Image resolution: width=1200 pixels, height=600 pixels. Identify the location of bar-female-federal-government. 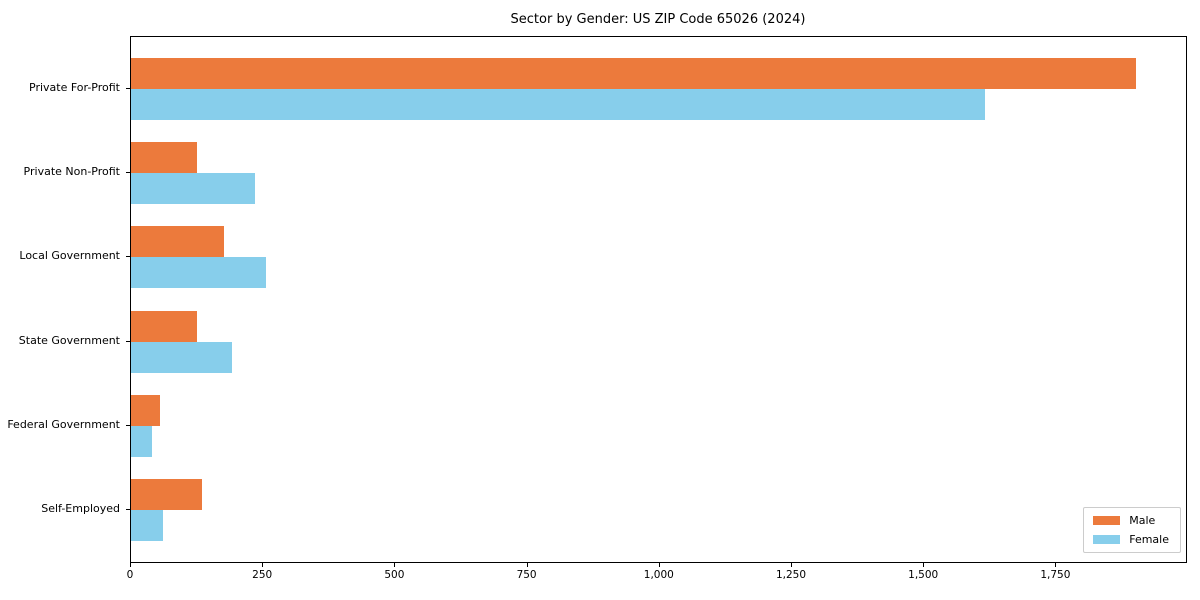
(142, 441).